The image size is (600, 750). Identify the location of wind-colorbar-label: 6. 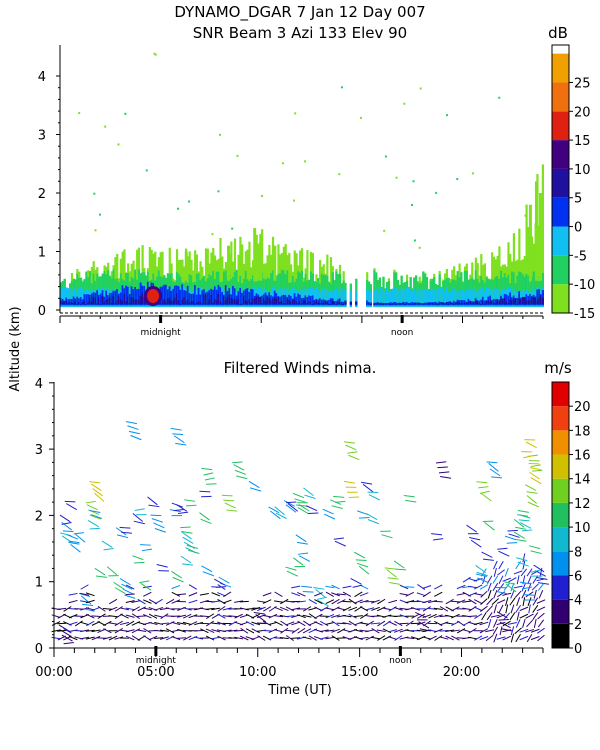
(578, 576).